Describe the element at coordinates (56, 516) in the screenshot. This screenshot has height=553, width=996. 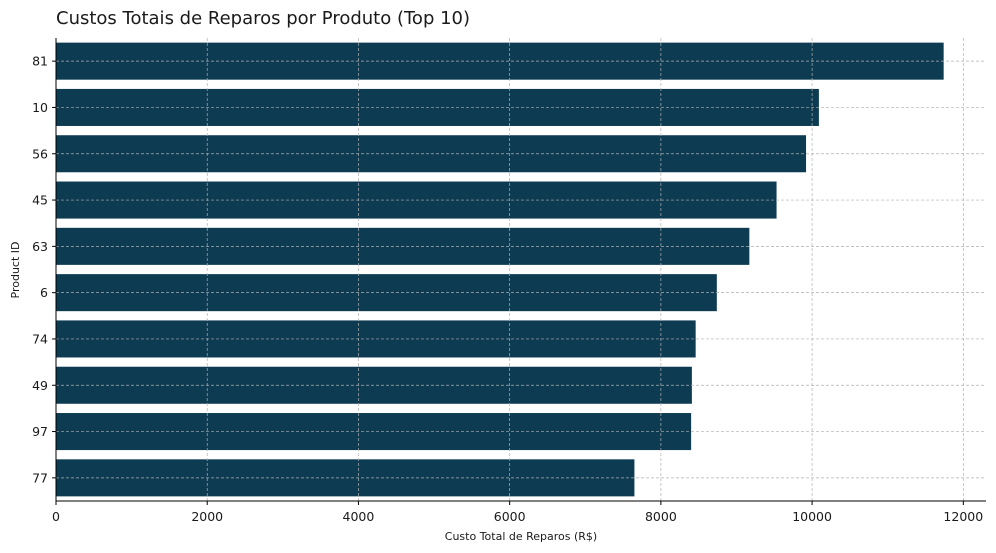
I see `x-tick-label-0: 0` at that location.